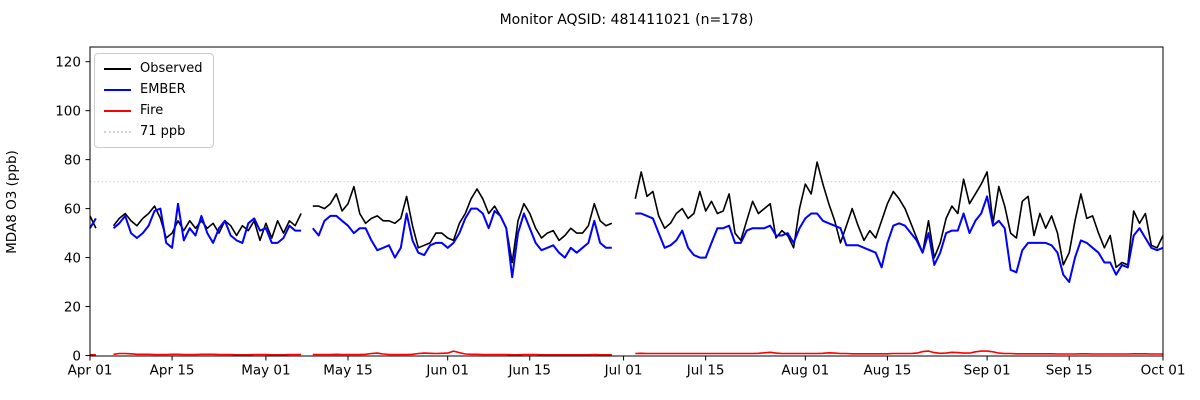 This screenshot has height=400, width=1200. I want to click on x-tick-label: Jun 01, so click(447, 371).